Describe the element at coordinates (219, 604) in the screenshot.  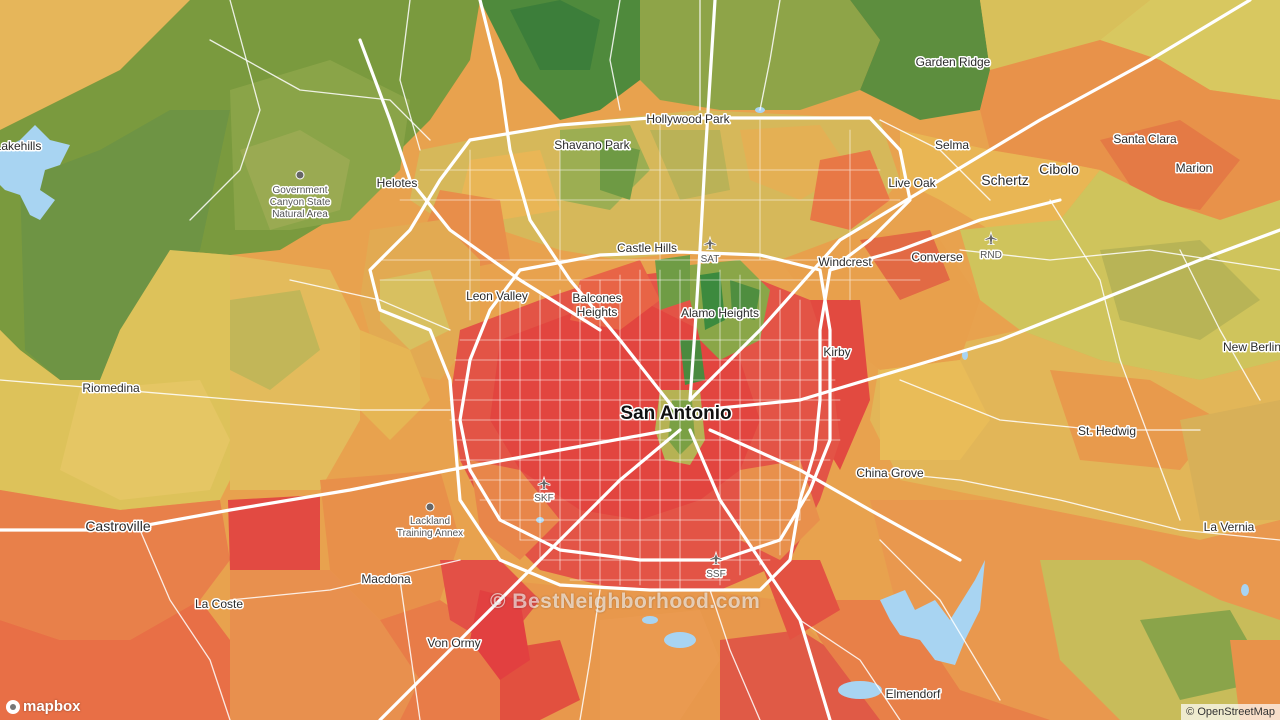
I see `place-label-la-coste: La Coste` at that location.